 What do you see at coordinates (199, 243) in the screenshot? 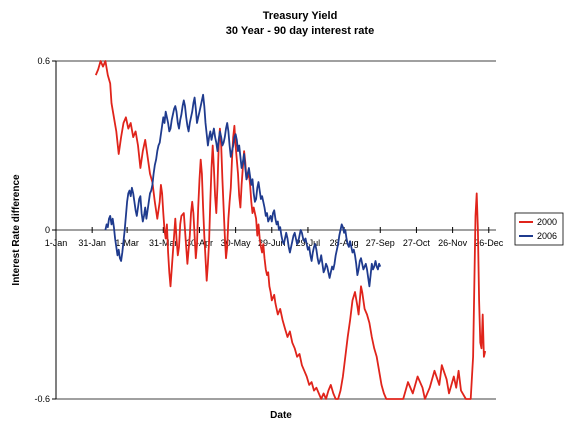
I see `x-tick-label: 30-Apr` at bounding box center [199, 243].